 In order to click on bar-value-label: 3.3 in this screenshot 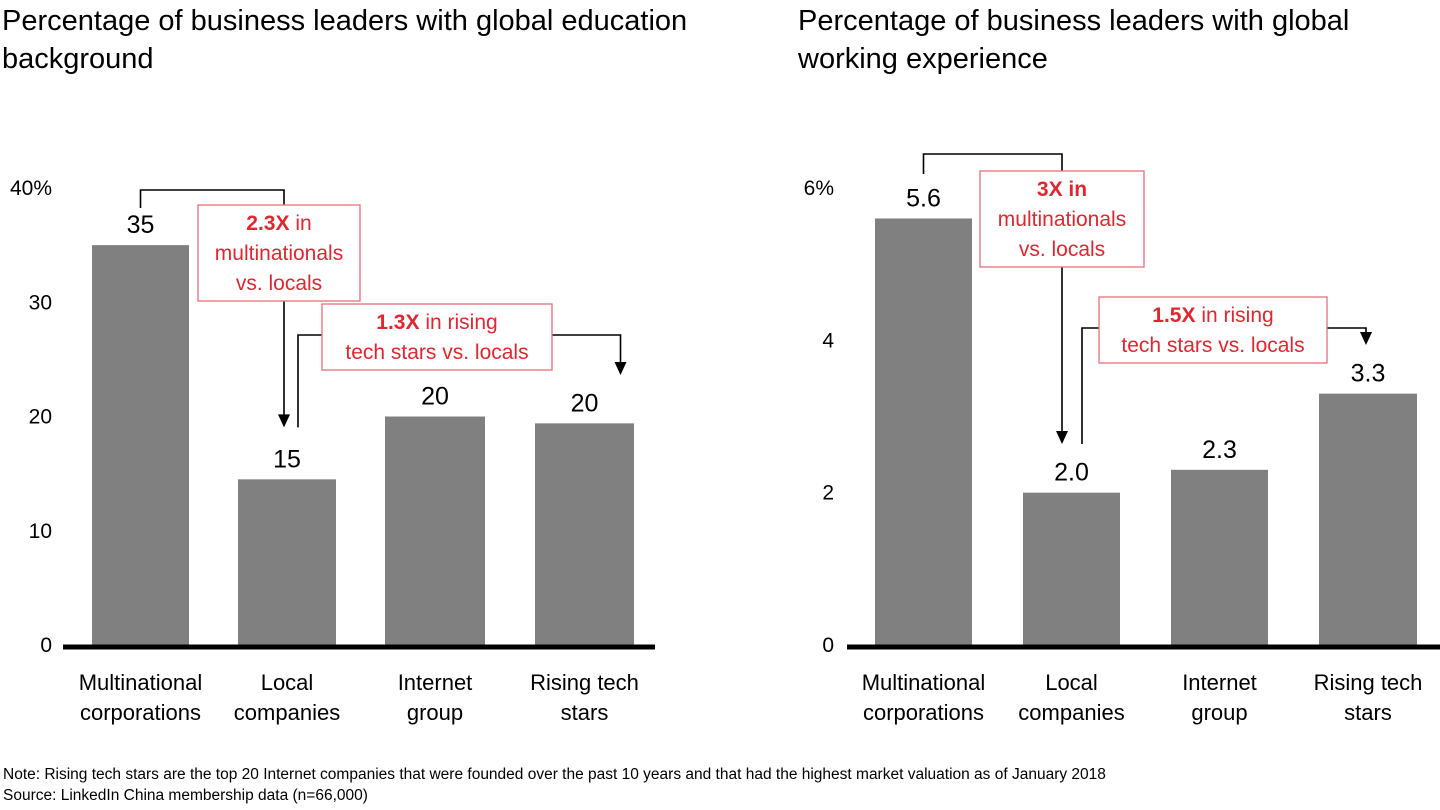, I will do `click(1368, 374)`.